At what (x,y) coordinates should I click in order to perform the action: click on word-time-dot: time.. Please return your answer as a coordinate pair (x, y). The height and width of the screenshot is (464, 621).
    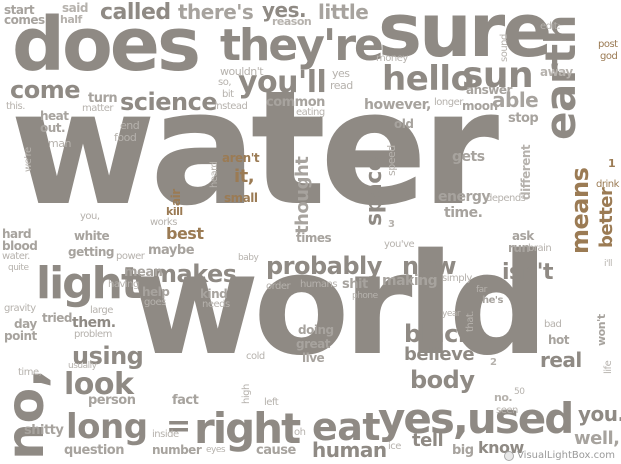
    Looking at the image, I should click on (463, 213).